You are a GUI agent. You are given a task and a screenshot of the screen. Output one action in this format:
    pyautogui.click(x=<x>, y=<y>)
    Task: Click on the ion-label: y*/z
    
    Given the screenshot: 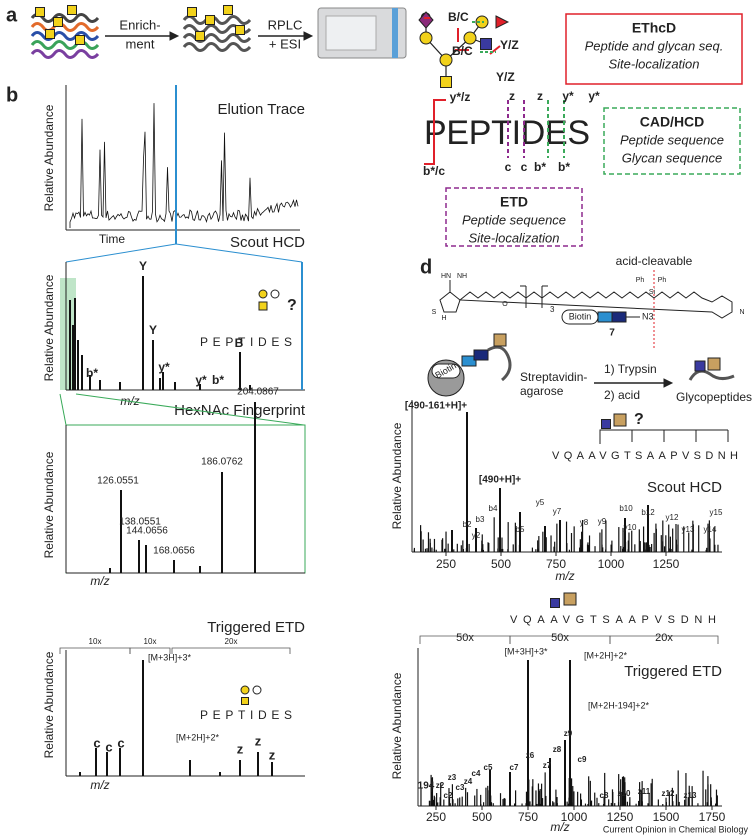 What is the action you would take?
    pyautogui.click(x=460, y=97)
    